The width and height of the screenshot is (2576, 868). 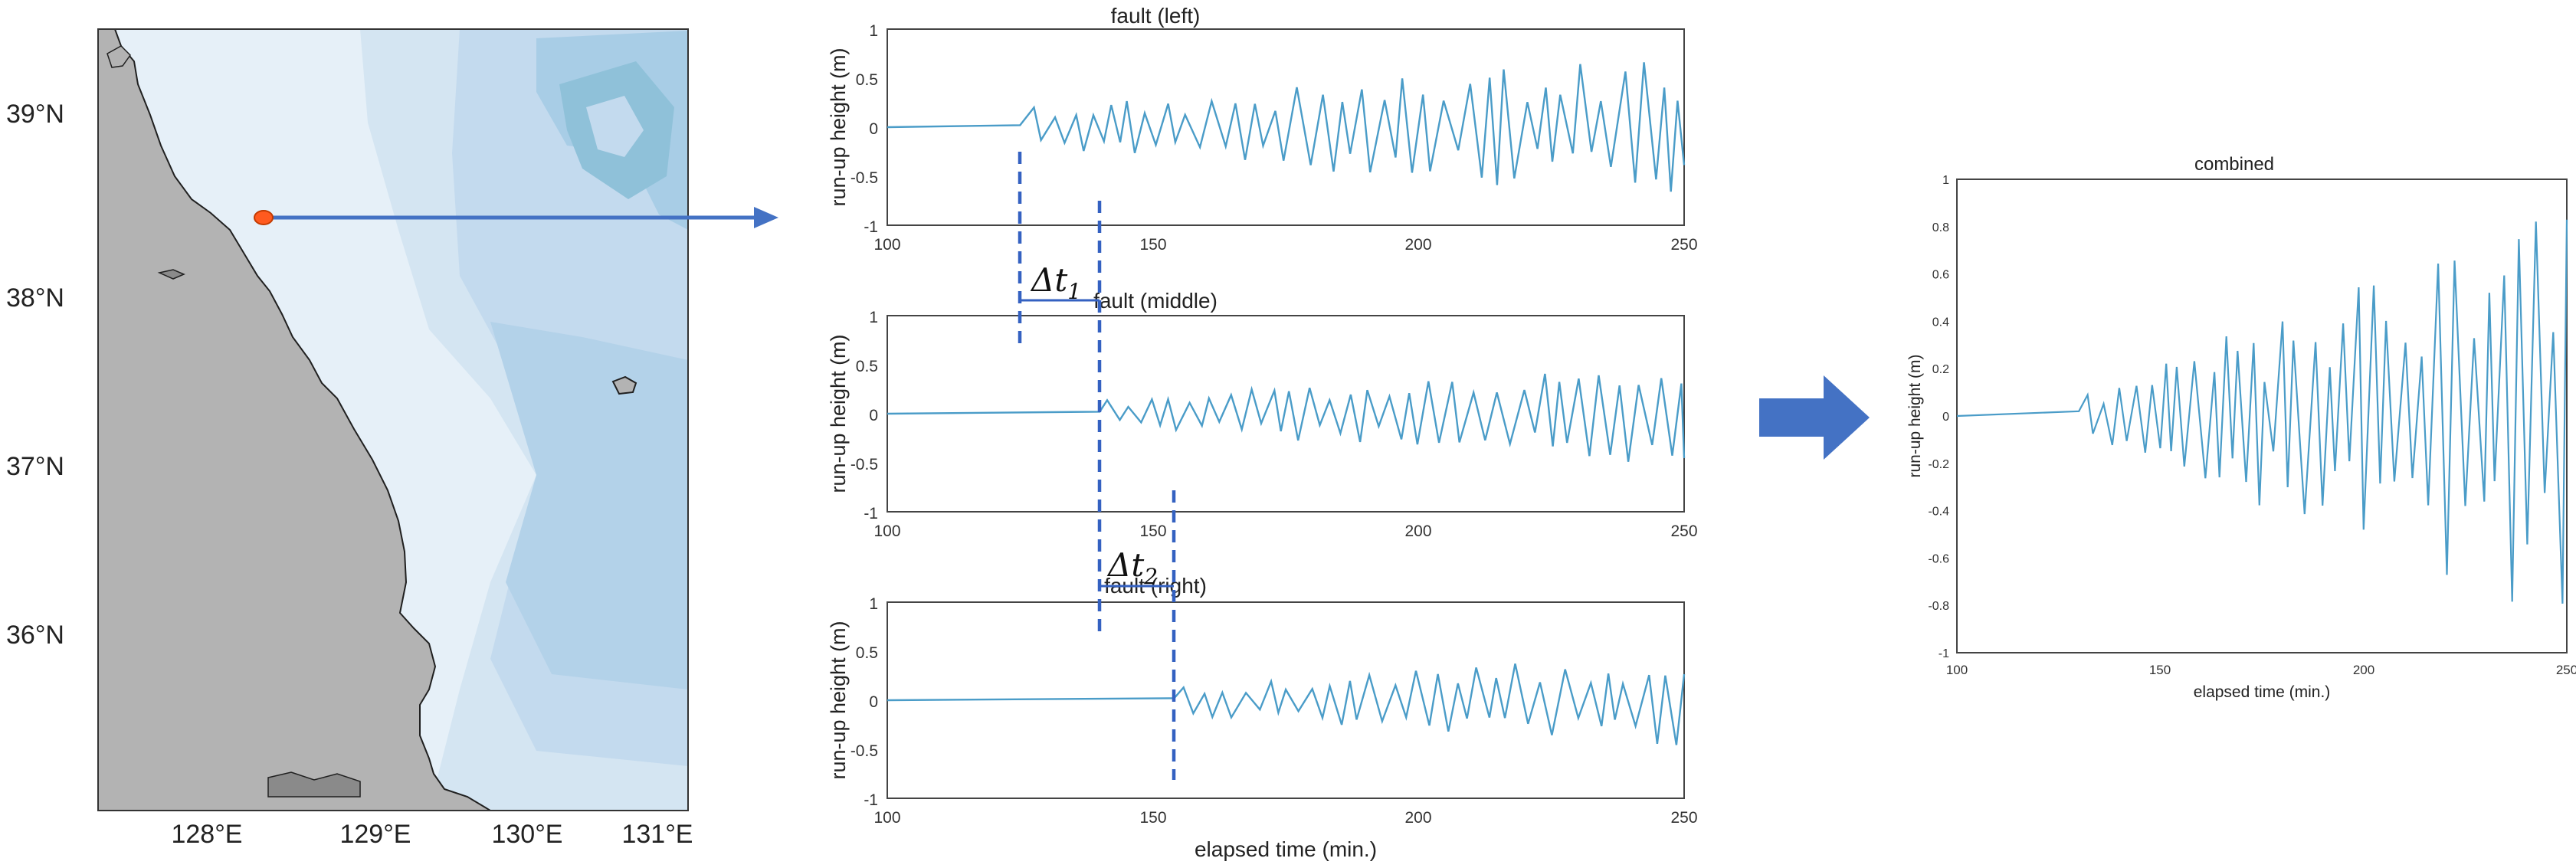 What do you see at coordinates (1941, 322) in the screenshot?
I see `y-tick: 0.4` at bounding box center [1941, 322].